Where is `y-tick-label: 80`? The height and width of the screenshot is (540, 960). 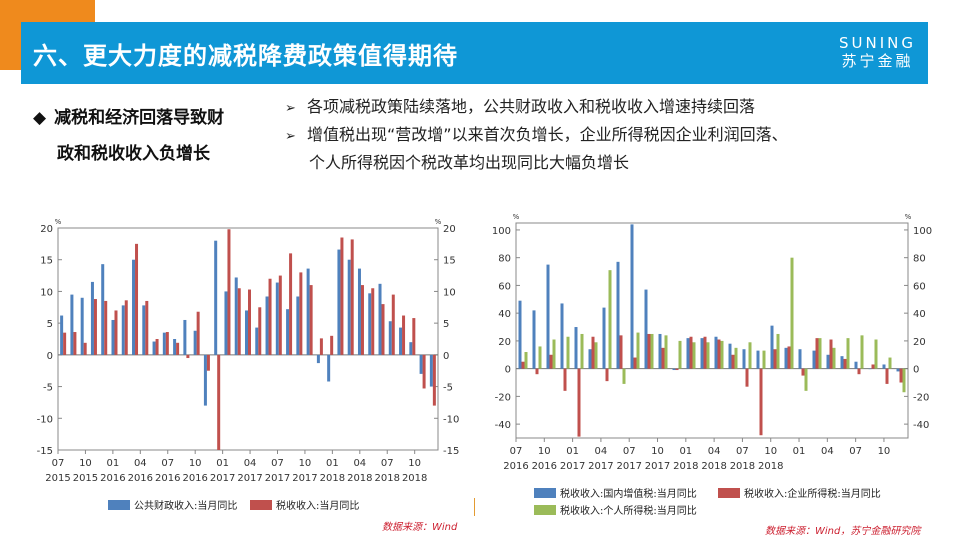
y-tick-label: 80 is located at coordinates (504, 259).